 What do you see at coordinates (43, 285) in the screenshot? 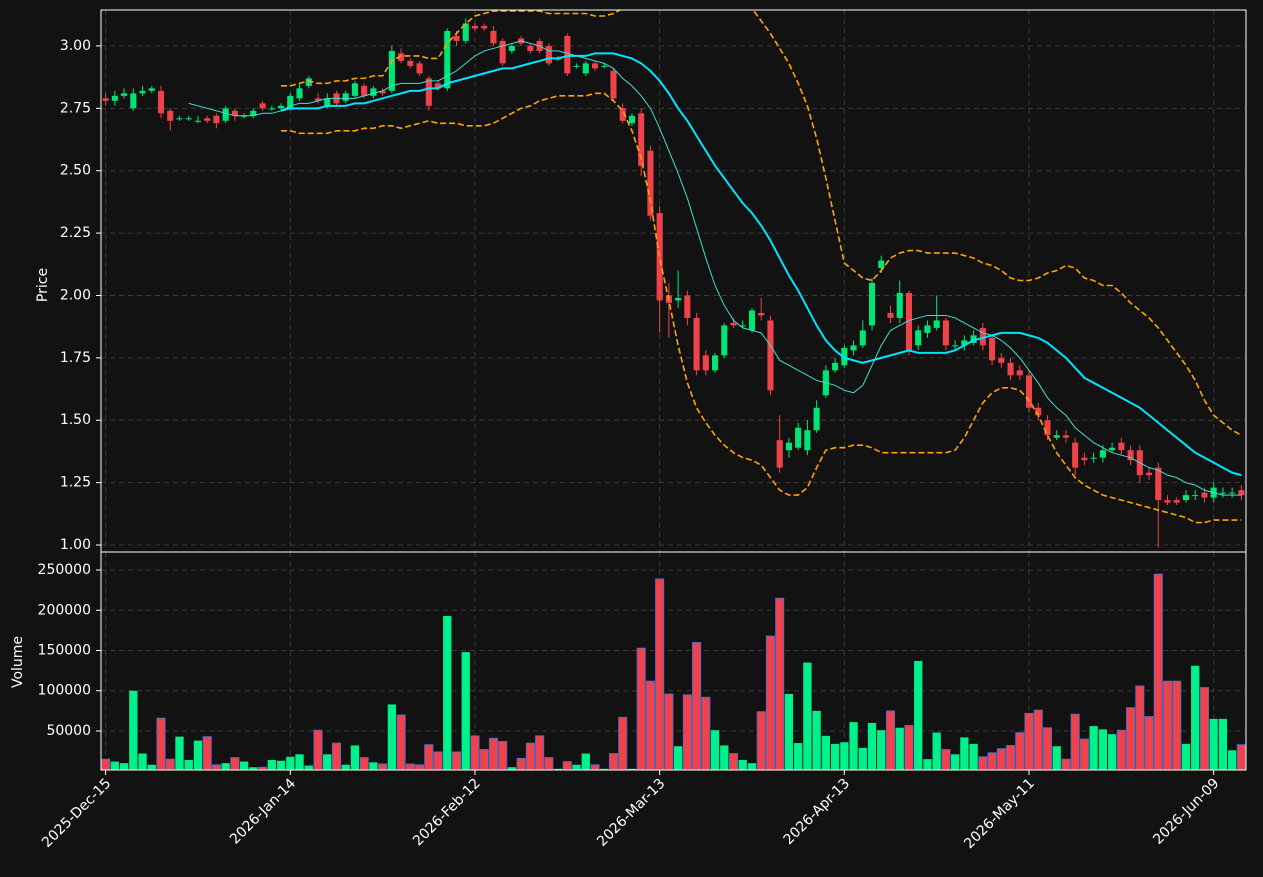
I see `y-axis-label: Price` at bounding box center [43, 285].